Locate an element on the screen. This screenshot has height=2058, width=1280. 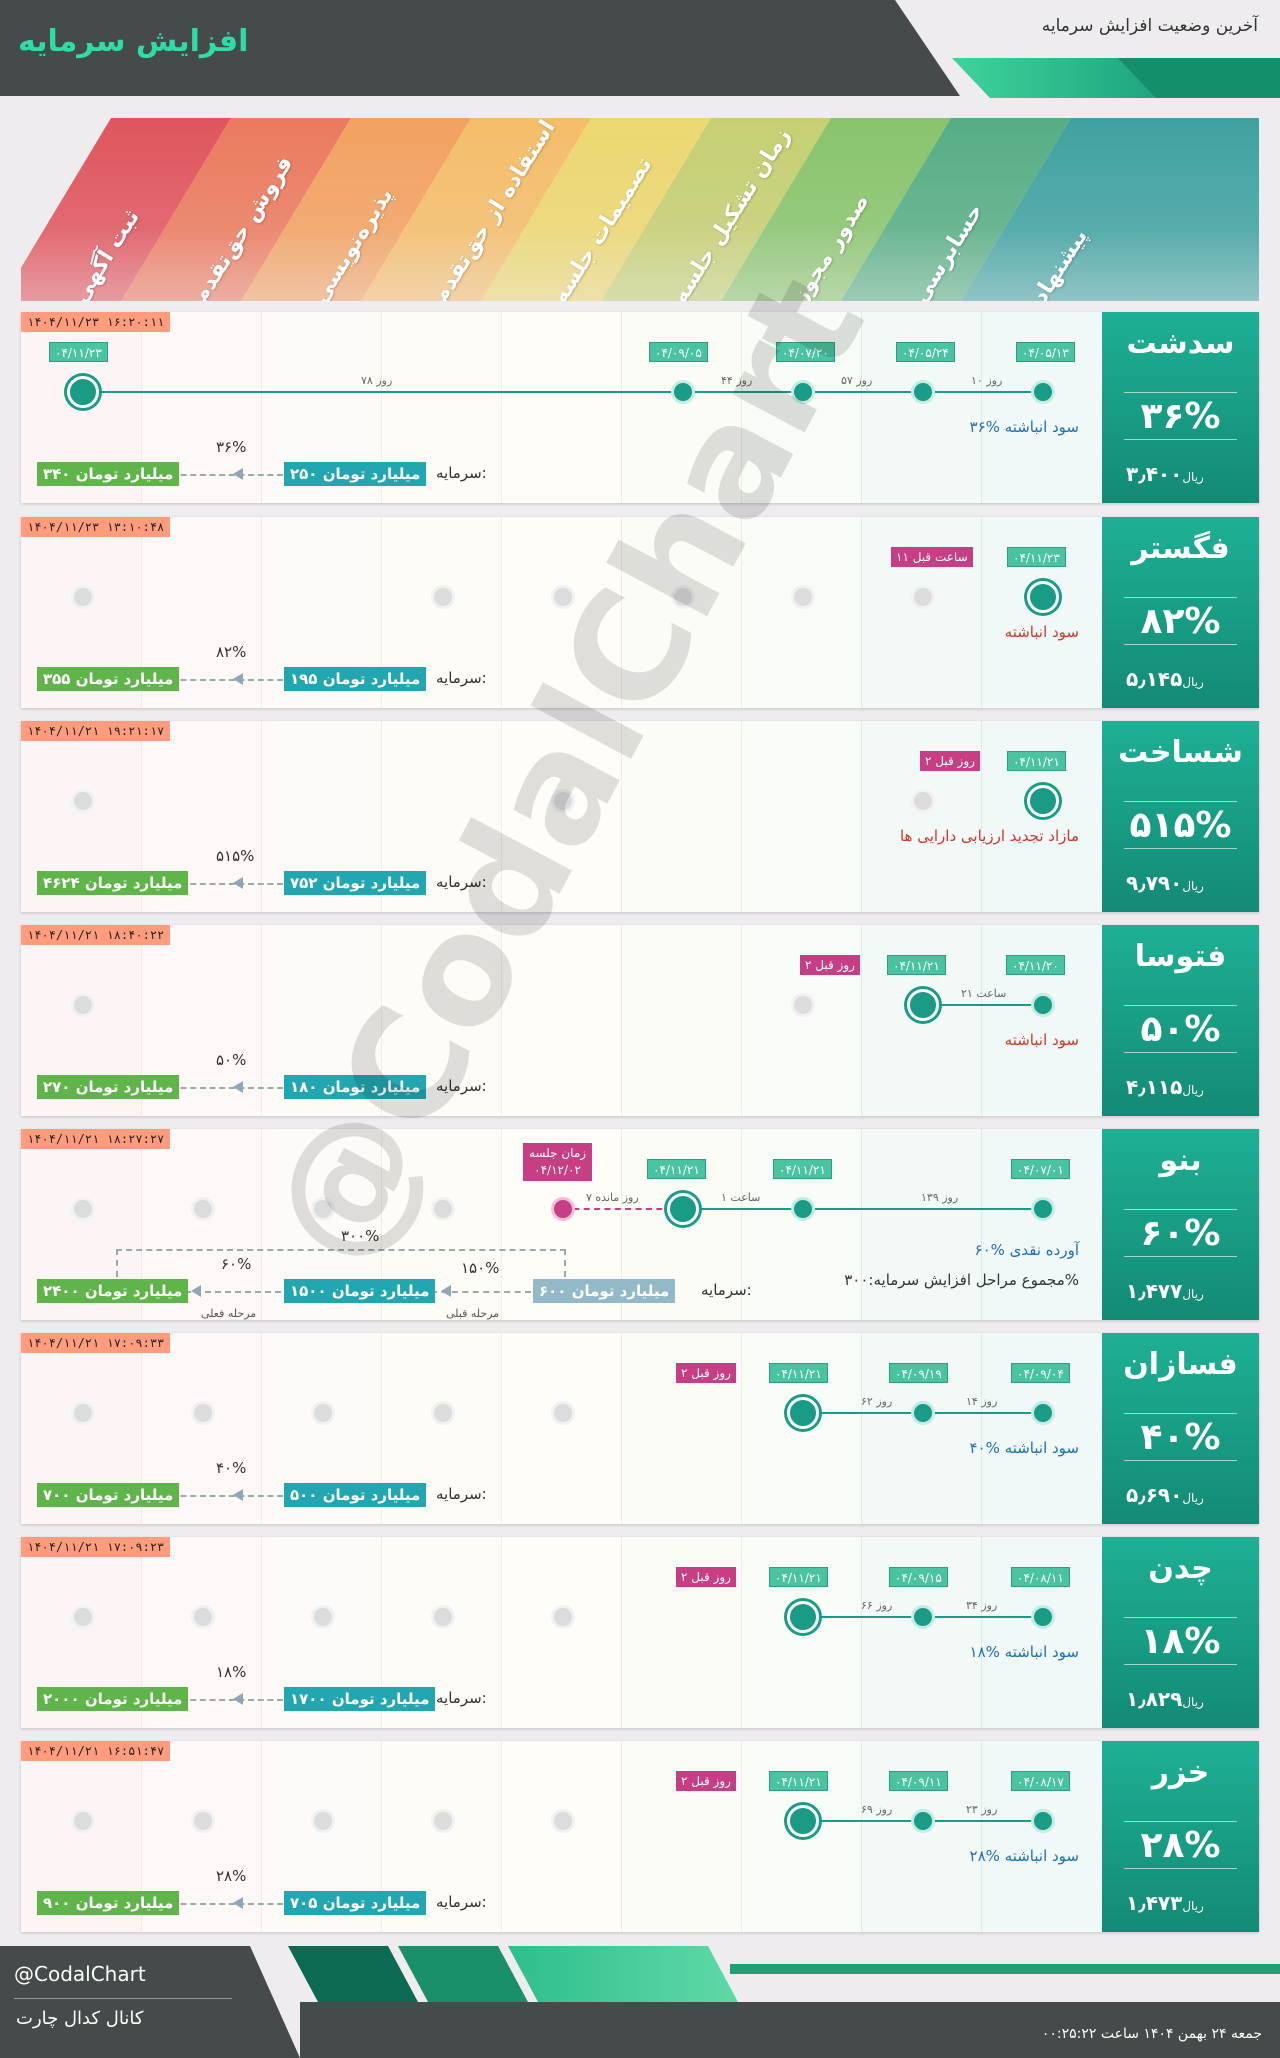
symbol-name: فسازان is located at coordinates (1180, 1364).